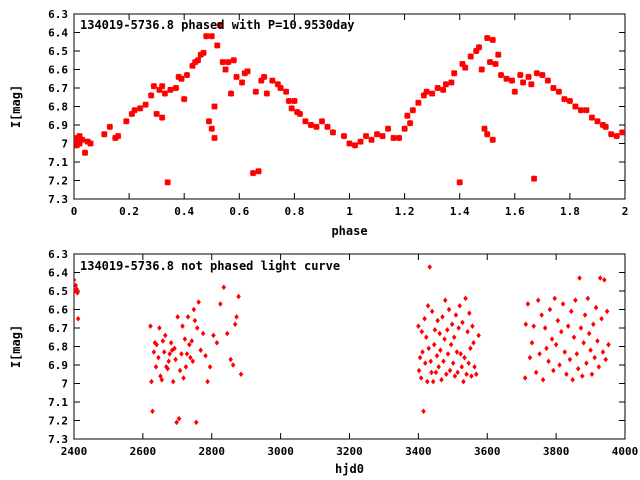 The height and width of the screenshot is (480, 640). What do you see at coordinates (625, 211) in the screenshot?
I see `x-tick-label: 2` at bounding box center [625, 211].